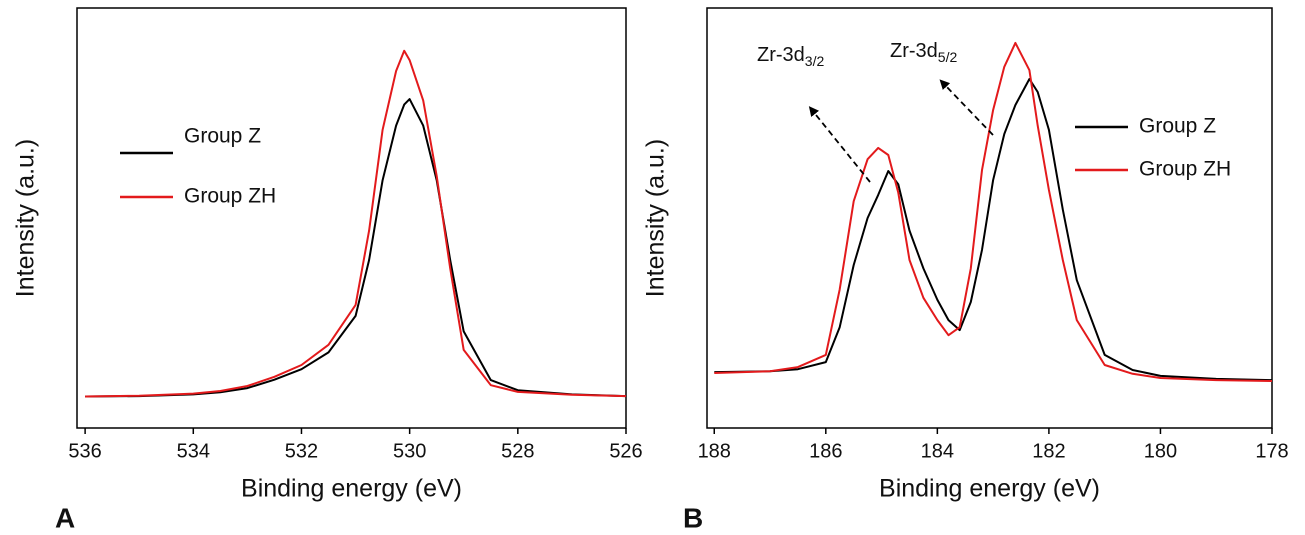 This screenshot has height=535, width=1305. I want to click on panel-label: B, so click(693, 517).